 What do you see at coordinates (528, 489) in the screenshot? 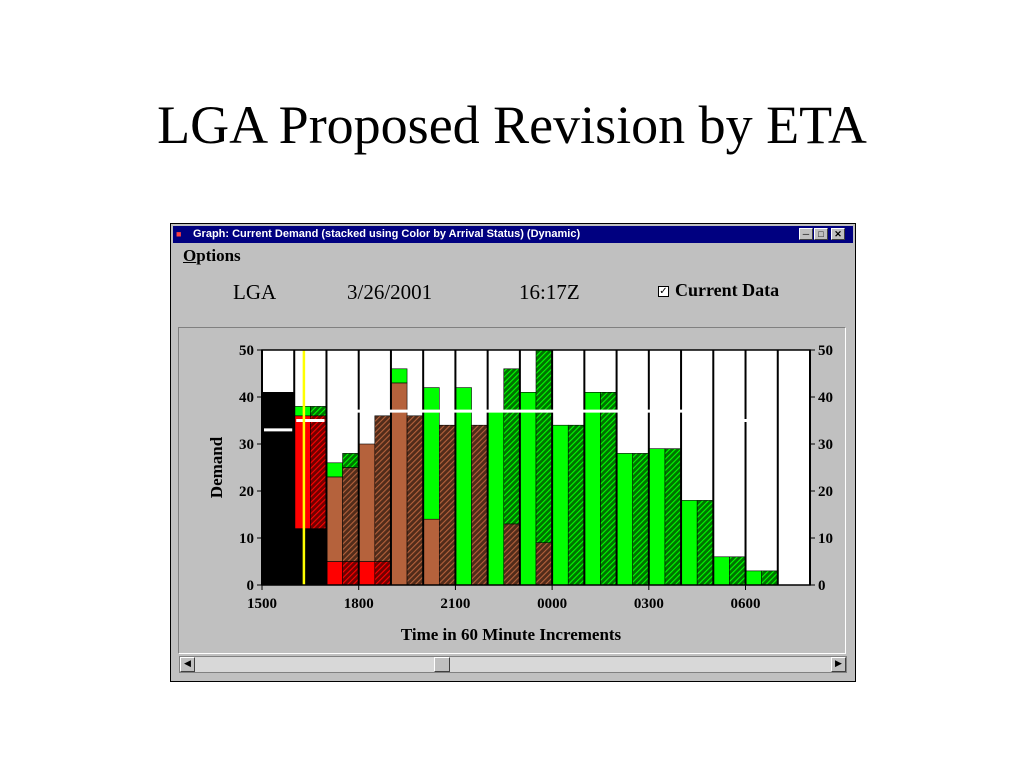
I see `bar-2300-solid-green` at bounding box center [528, 489].